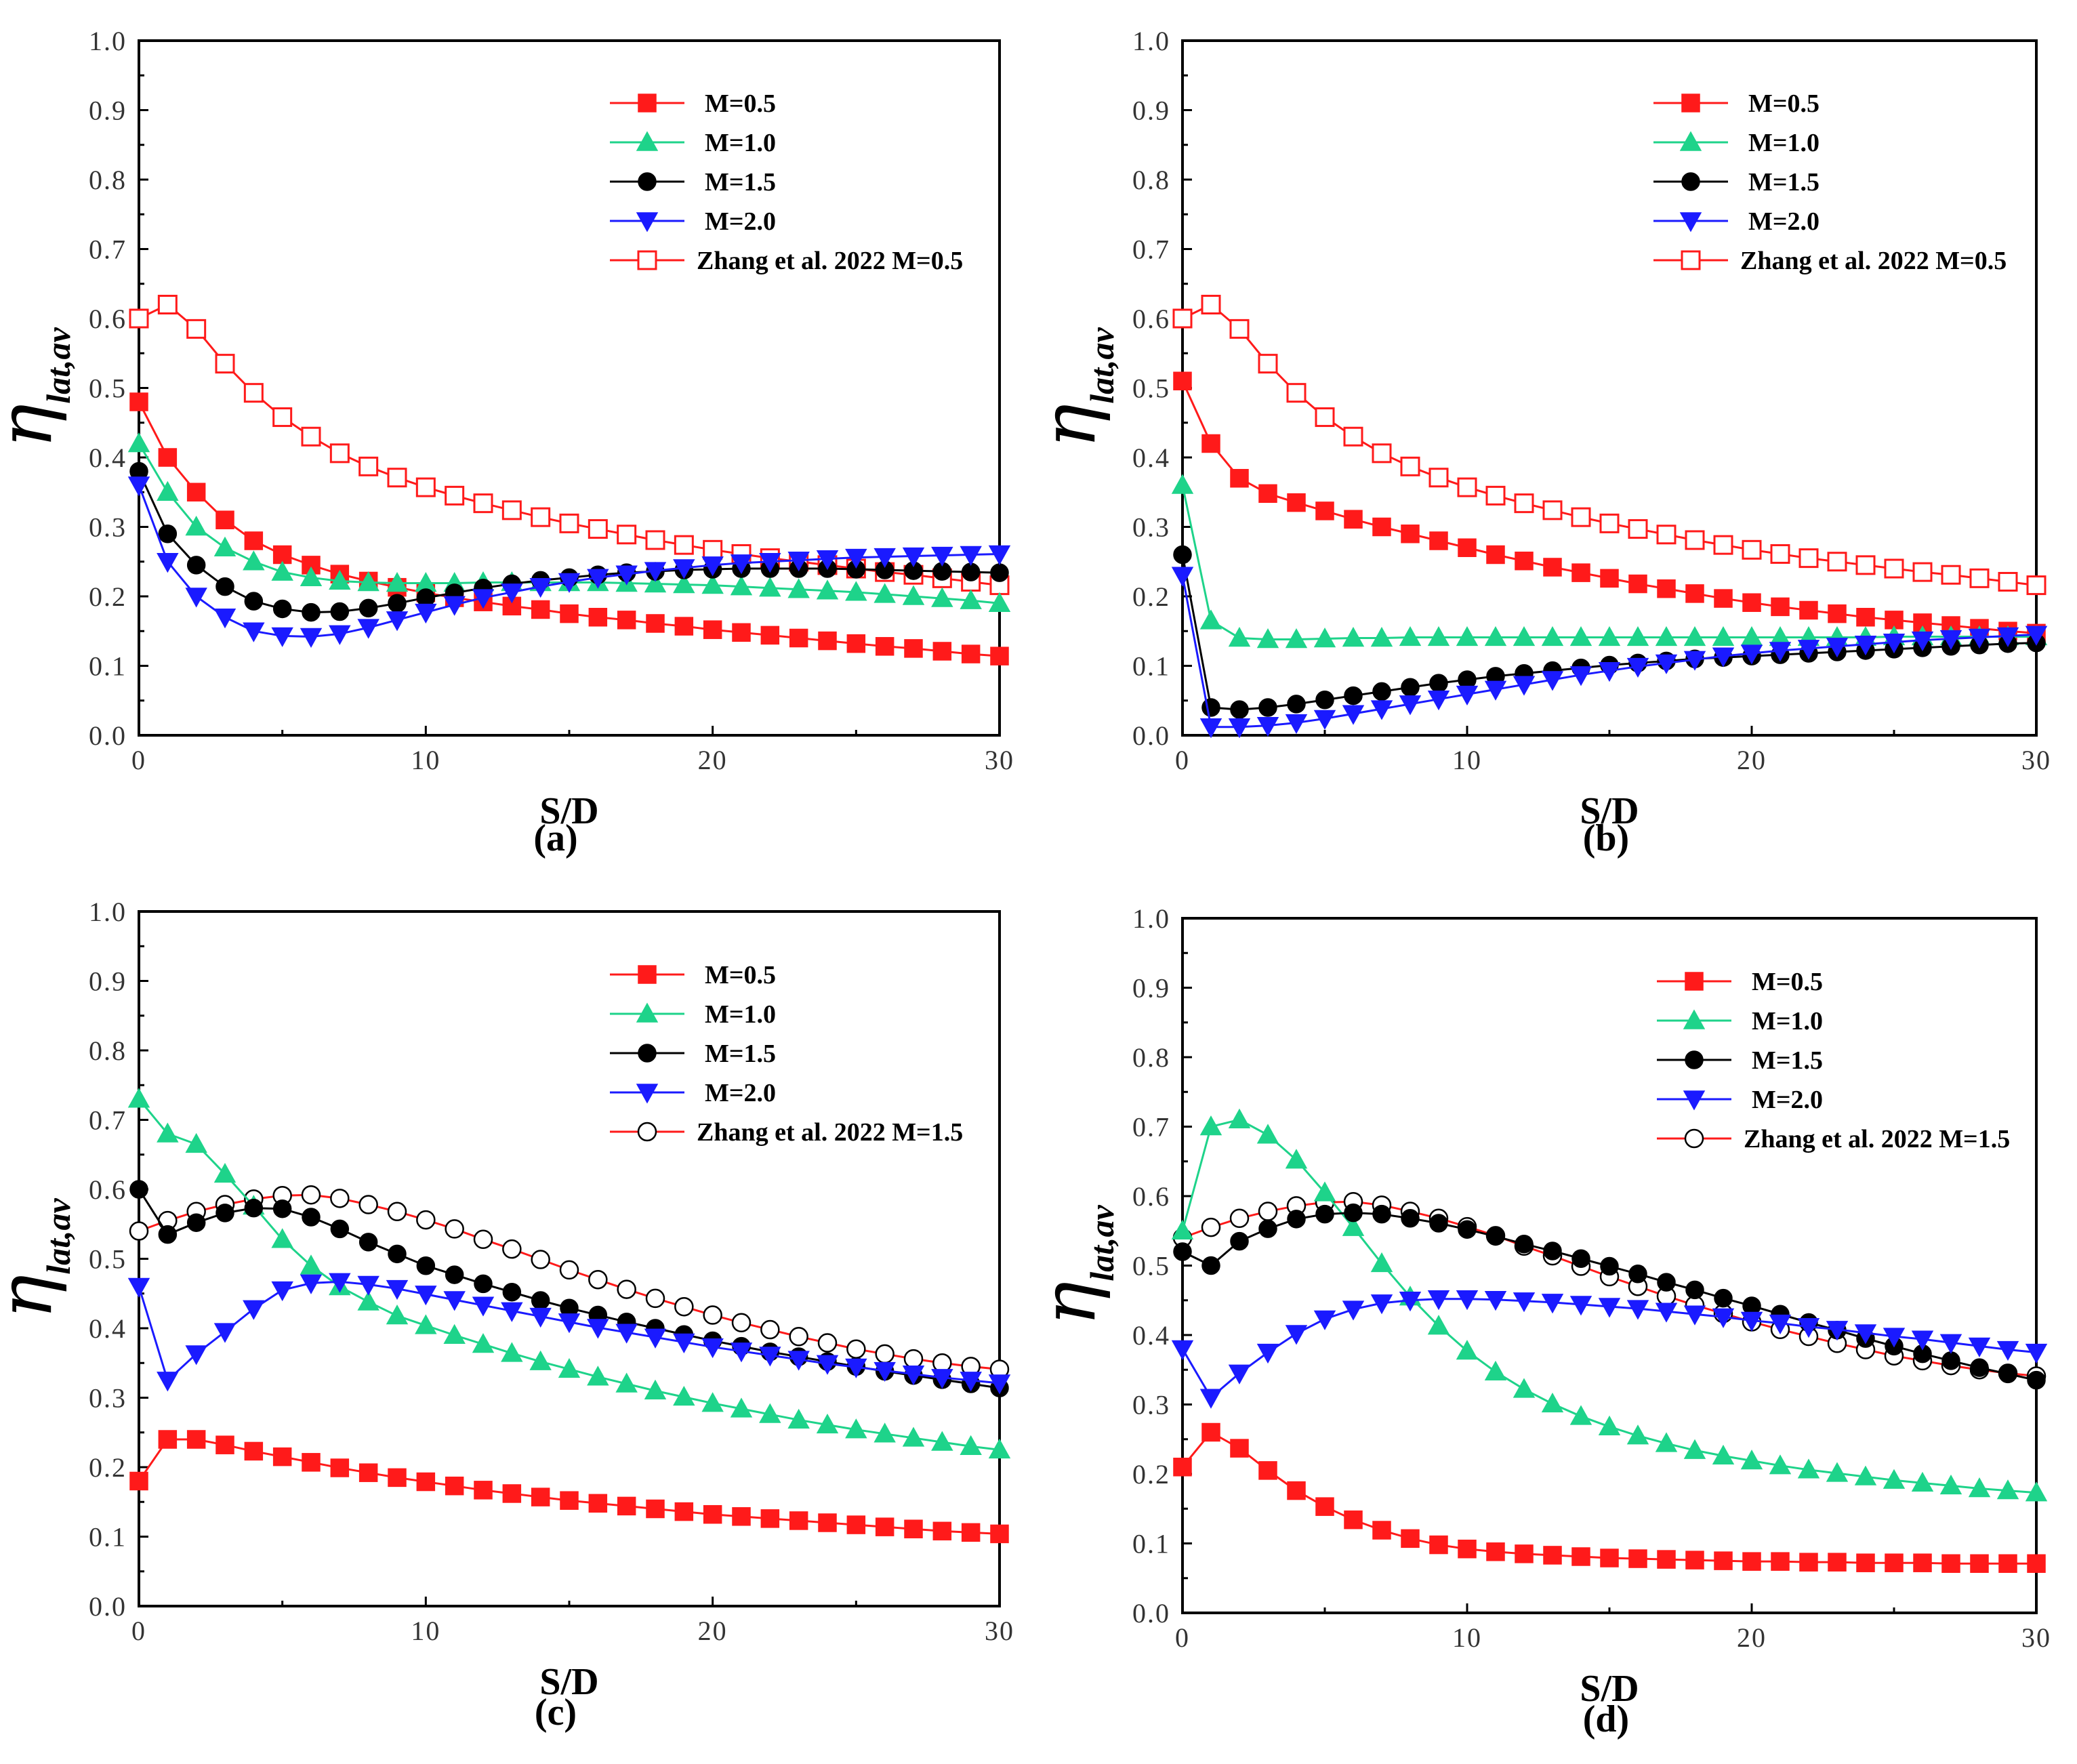 The width and height of the screenshot is (2077, 1764). What do you see at coordinates (830, 1132) in the screenshot?
I see `legend-label: Zhang et al. 2022 M=1.5` at bounding box center [830, 1132].